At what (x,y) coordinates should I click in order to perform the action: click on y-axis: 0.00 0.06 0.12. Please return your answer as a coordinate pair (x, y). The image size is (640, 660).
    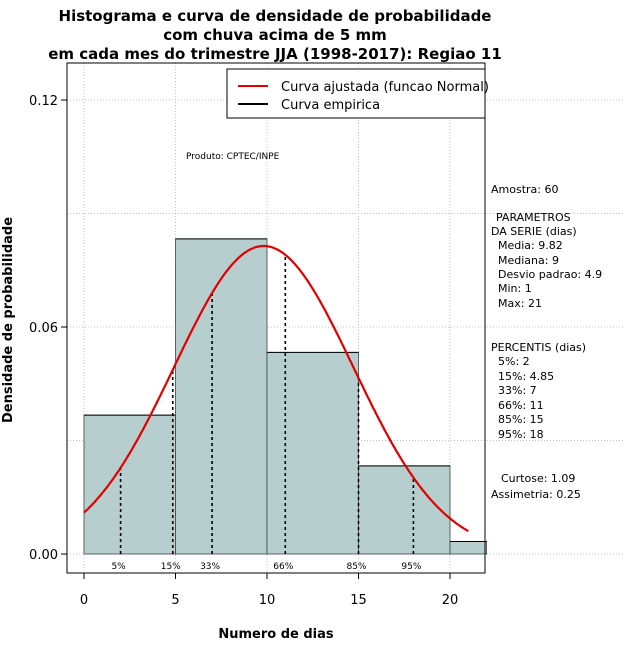
    Looking at the image, I should click on (48, 328).